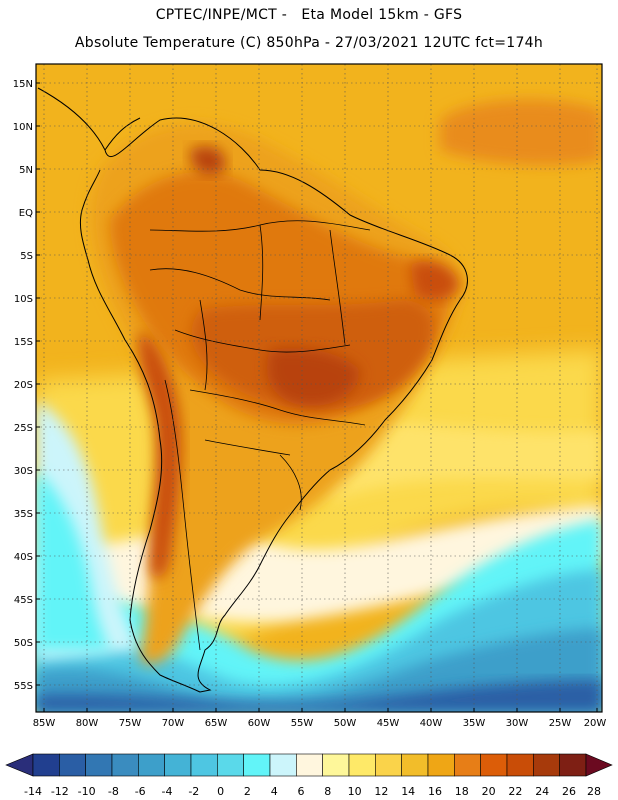  I want to click on lon-label: 80W, so click(87, 723).